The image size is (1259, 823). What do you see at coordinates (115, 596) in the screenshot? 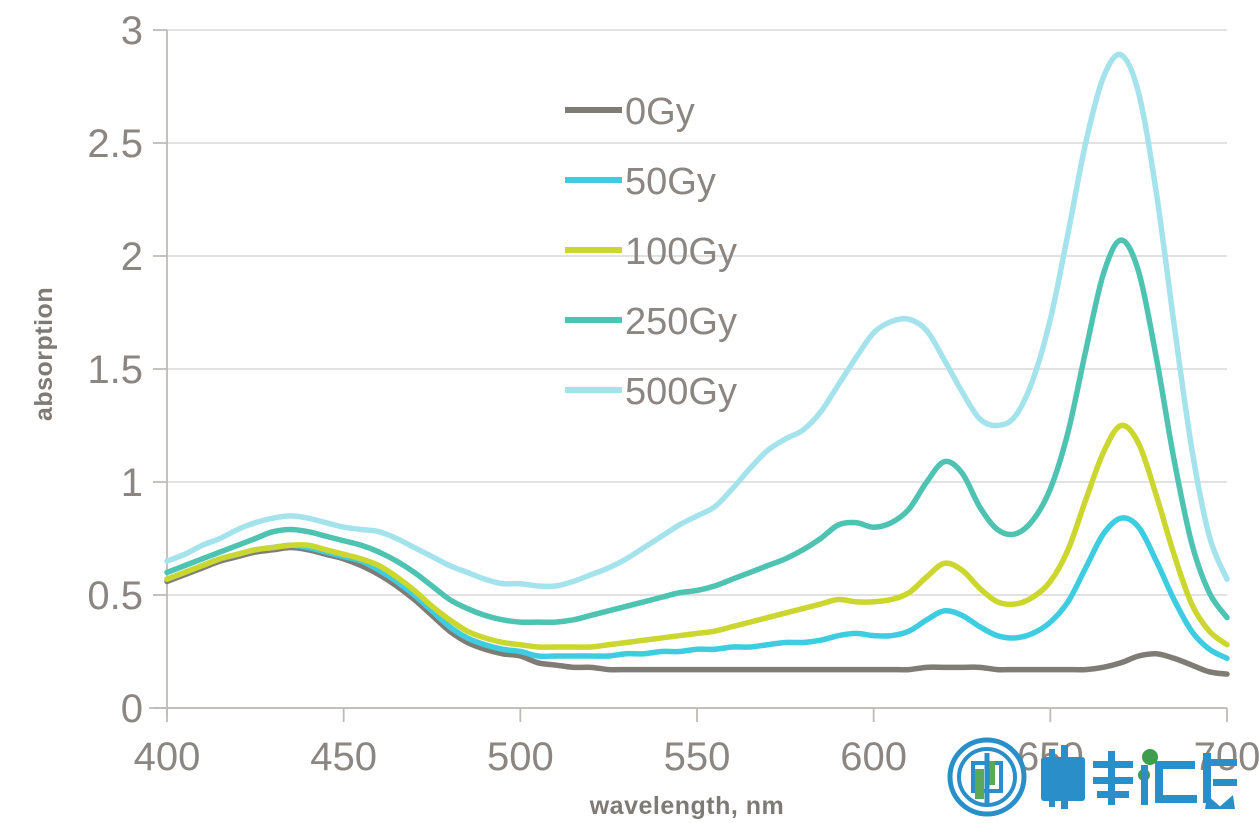
I see `y-tick-label: 0.5` at bounding box center [115, 596].